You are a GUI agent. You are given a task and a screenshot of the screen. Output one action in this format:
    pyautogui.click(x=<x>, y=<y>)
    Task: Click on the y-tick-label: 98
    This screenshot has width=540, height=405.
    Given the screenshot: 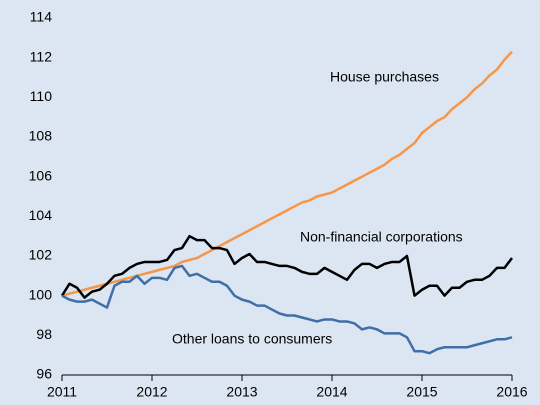 What is the action you would take?
    pyautogui.click(x=44, y=334)
    